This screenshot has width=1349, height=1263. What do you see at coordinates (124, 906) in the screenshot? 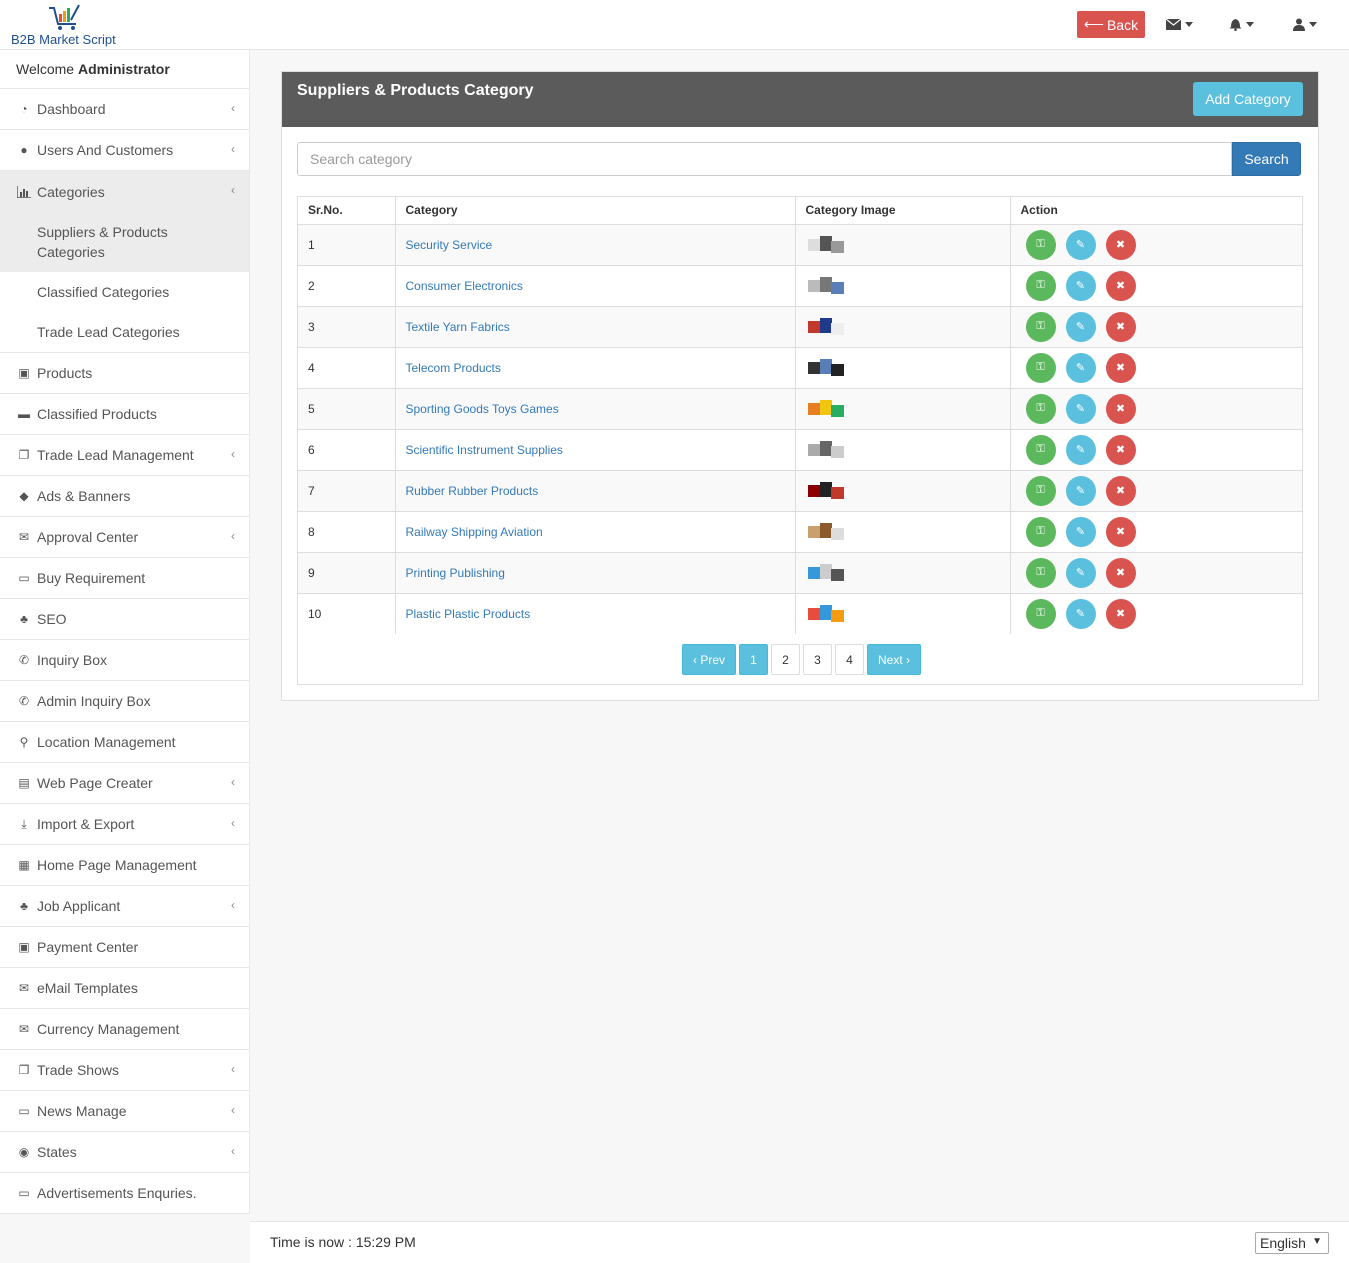
I see `sidebar-item-job-applicant: ♣ Job Applicant ‹` at bounding box center [124, 906].